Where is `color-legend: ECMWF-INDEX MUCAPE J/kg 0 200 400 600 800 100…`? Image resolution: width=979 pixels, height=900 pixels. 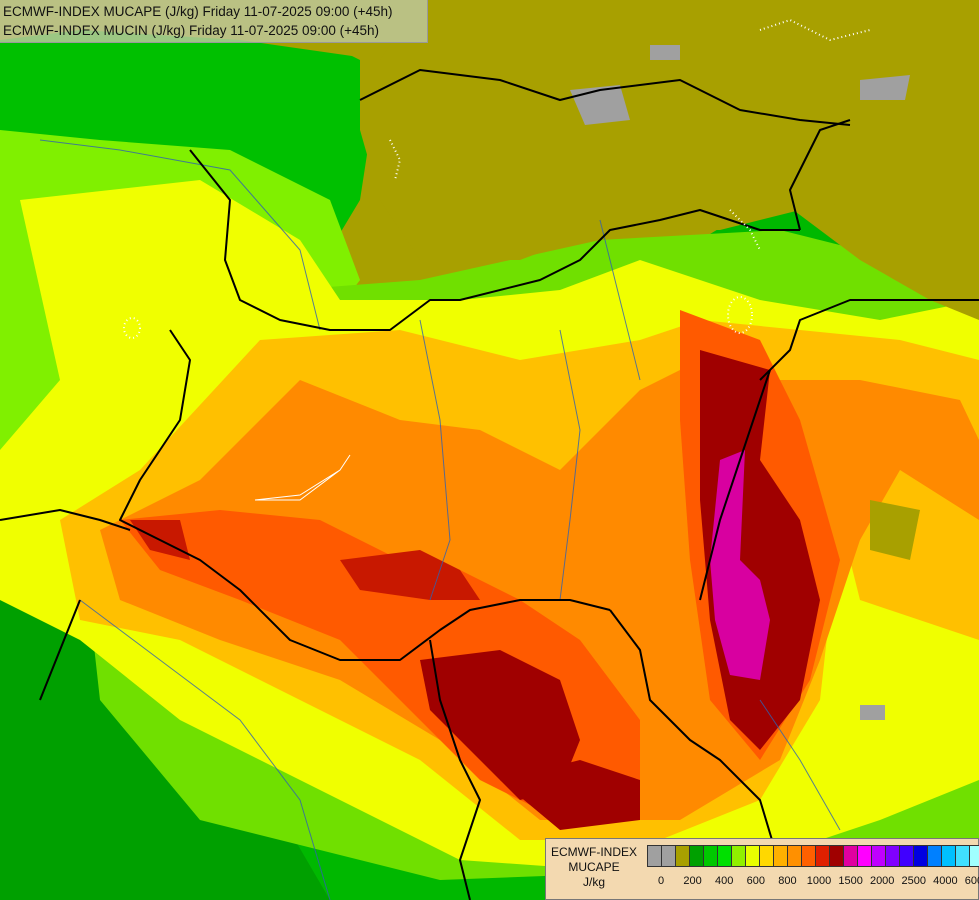
color-legend: ECMWF-INDEX MUCAPE J/kg 0 200 400 600 800 100… is located at coordinates (762, 869).